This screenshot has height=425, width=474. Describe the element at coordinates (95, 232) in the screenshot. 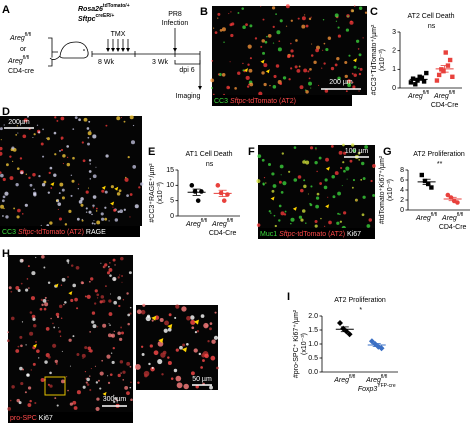

I see `text-segment: RAGE` at that location.